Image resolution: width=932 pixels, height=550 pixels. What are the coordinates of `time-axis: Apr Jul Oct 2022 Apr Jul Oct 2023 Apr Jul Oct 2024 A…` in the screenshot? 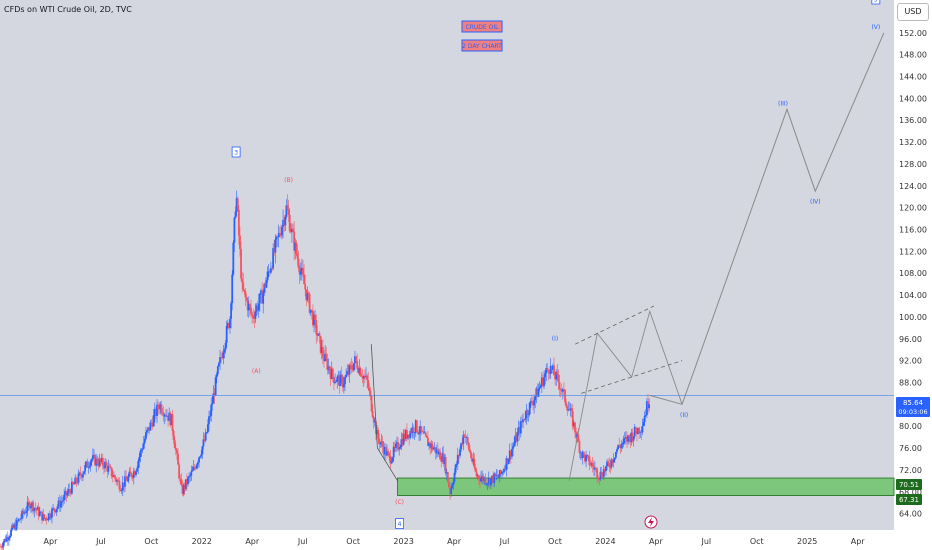 It's located at (455, 541).